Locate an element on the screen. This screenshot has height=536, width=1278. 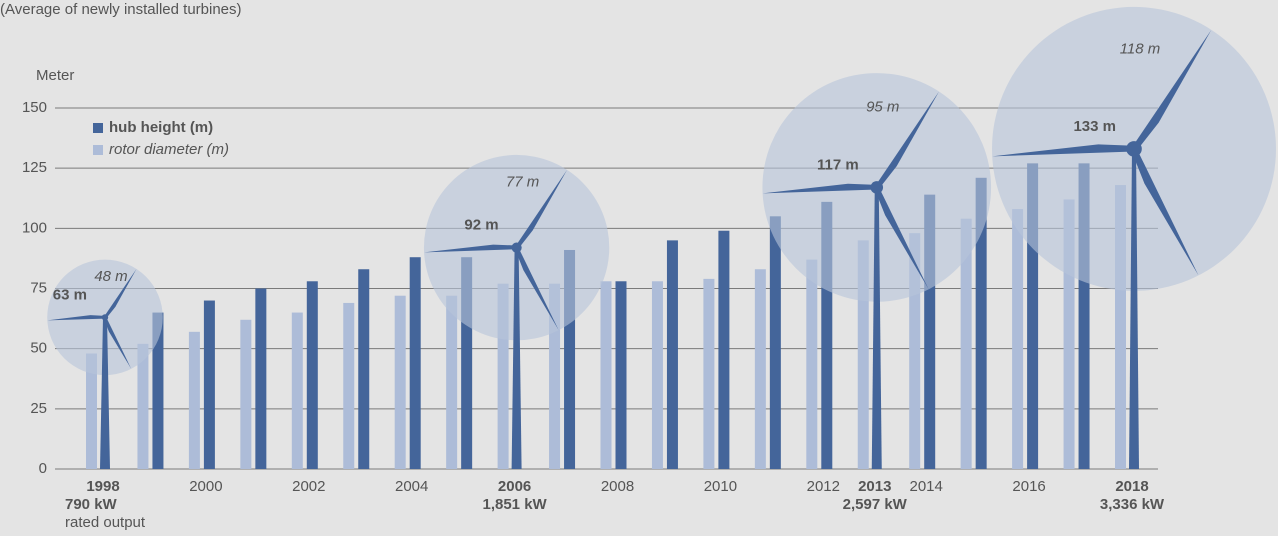
y-tick-label: 75 is located at coordinates (38, 287).